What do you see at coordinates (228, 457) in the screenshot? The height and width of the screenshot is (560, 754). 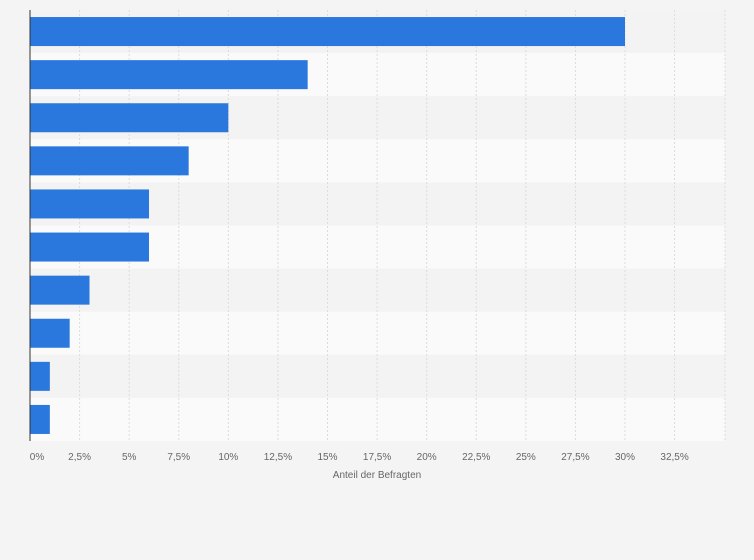 I see `x-tick-label: 10%` at bounding box center [228, 457].